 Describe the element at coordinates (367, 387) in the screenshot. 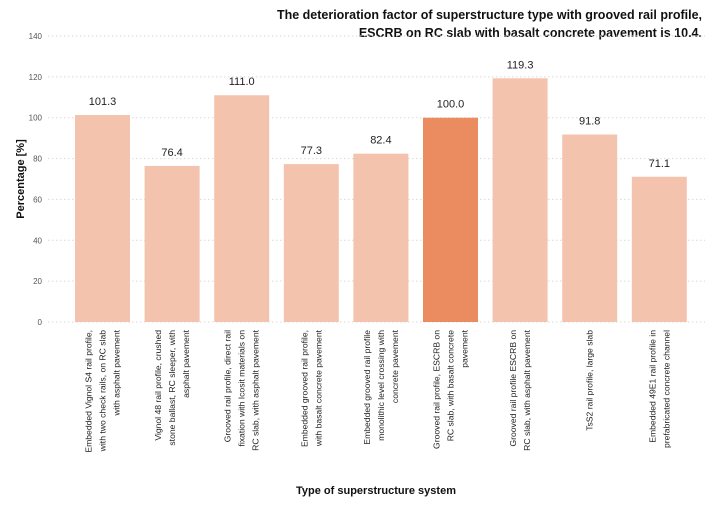

I see `x-tick-label-line: Embedded grooved rail profile` at that location.